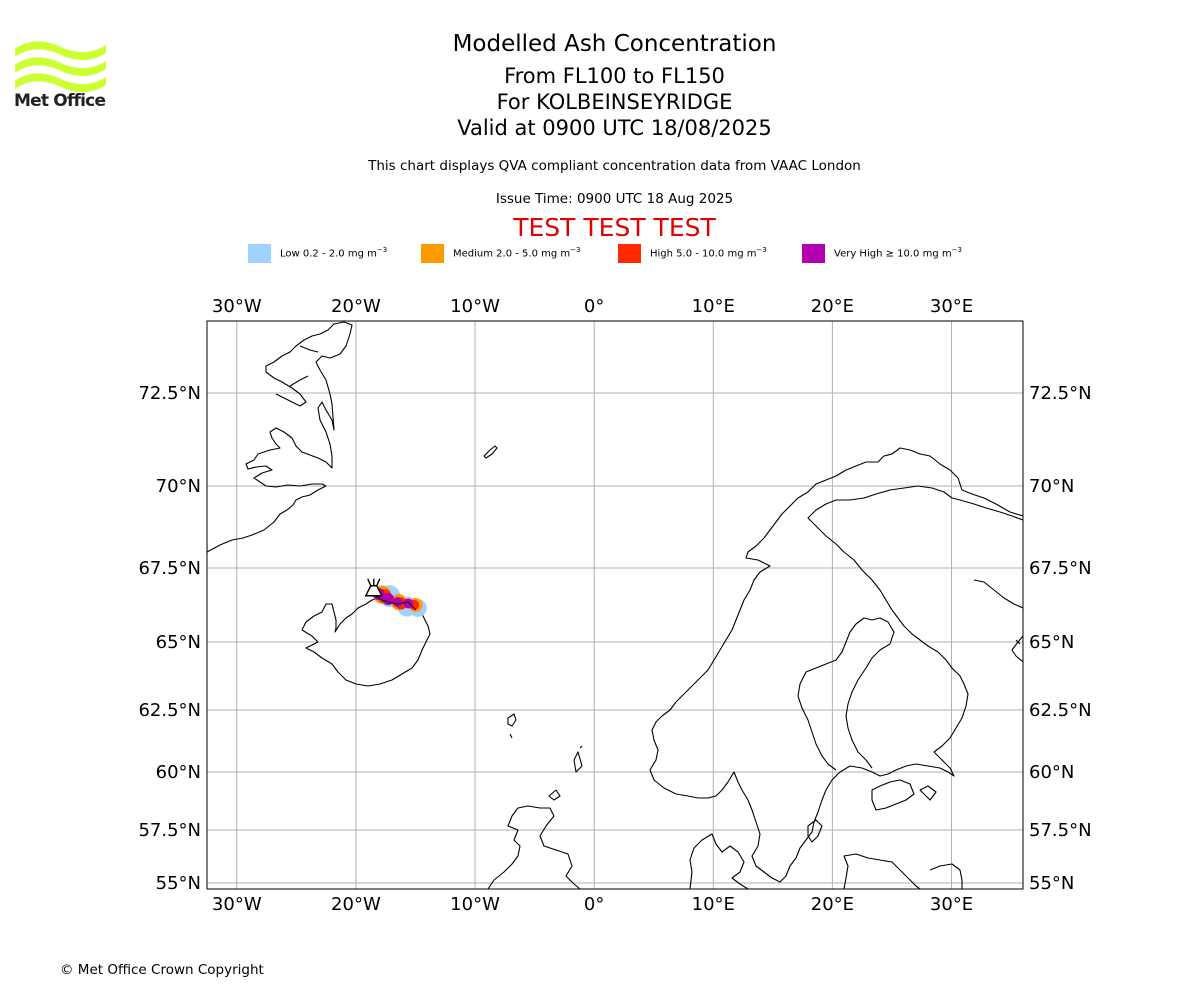 The height and width of the screenshot is (1000, 1200). What do you see at coordinates (951, 904) in the screenshot?
I see `lon-tick-label-bottom: 30°E` at bounding box center [951, 904].